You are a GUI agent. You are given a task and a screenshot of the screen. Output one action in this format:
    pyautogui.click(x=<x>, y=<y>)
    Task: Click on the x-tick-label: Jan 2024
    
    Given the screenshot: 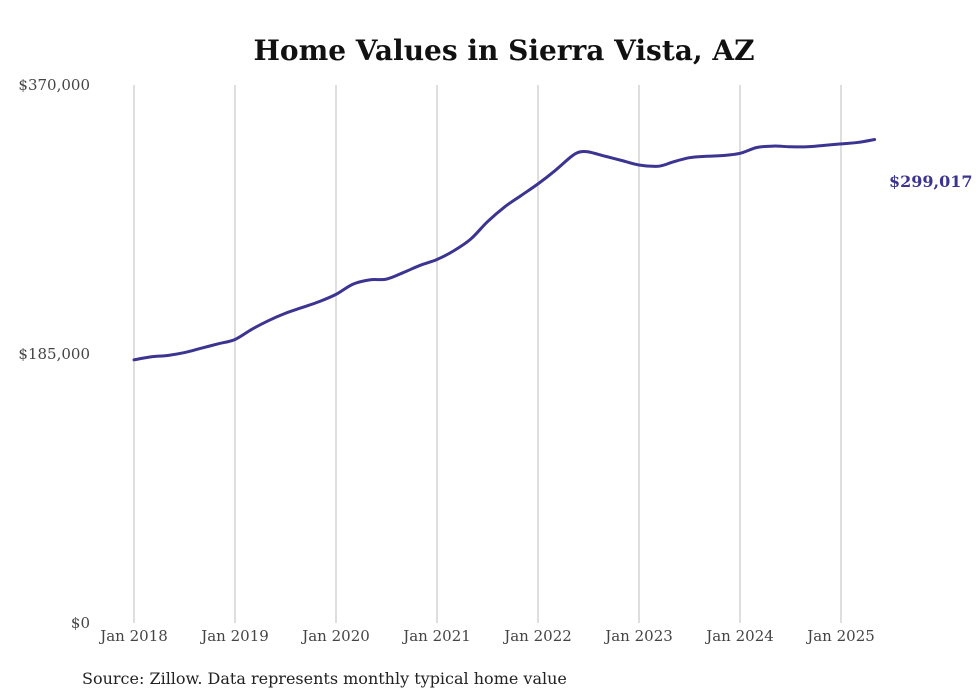 What is the action you would take?
    pyautogui.click(x=739, y=636)
    